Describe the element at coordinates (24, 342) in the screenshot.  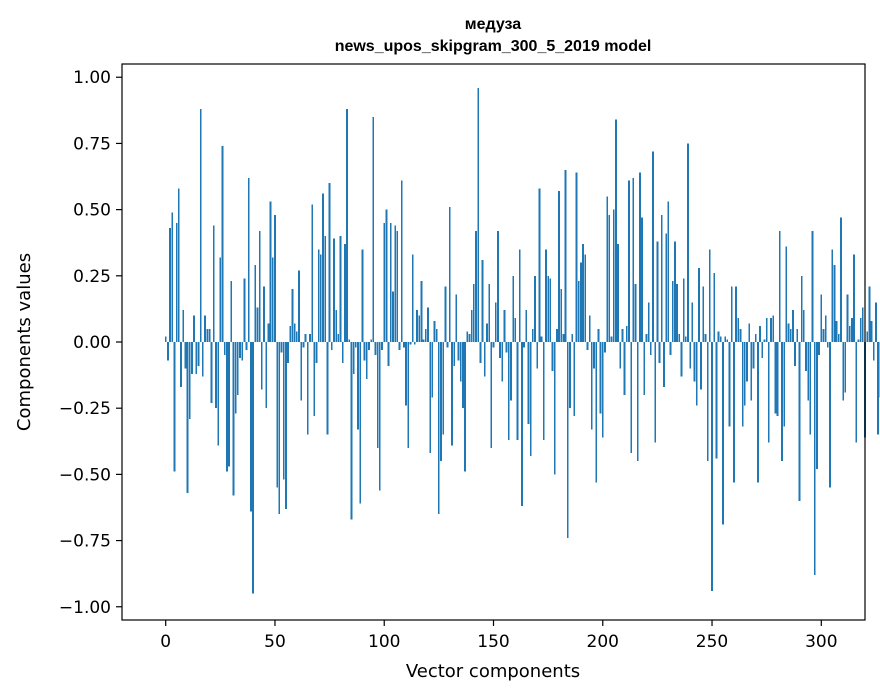
I see `y-axis-label: Components values` at that location.